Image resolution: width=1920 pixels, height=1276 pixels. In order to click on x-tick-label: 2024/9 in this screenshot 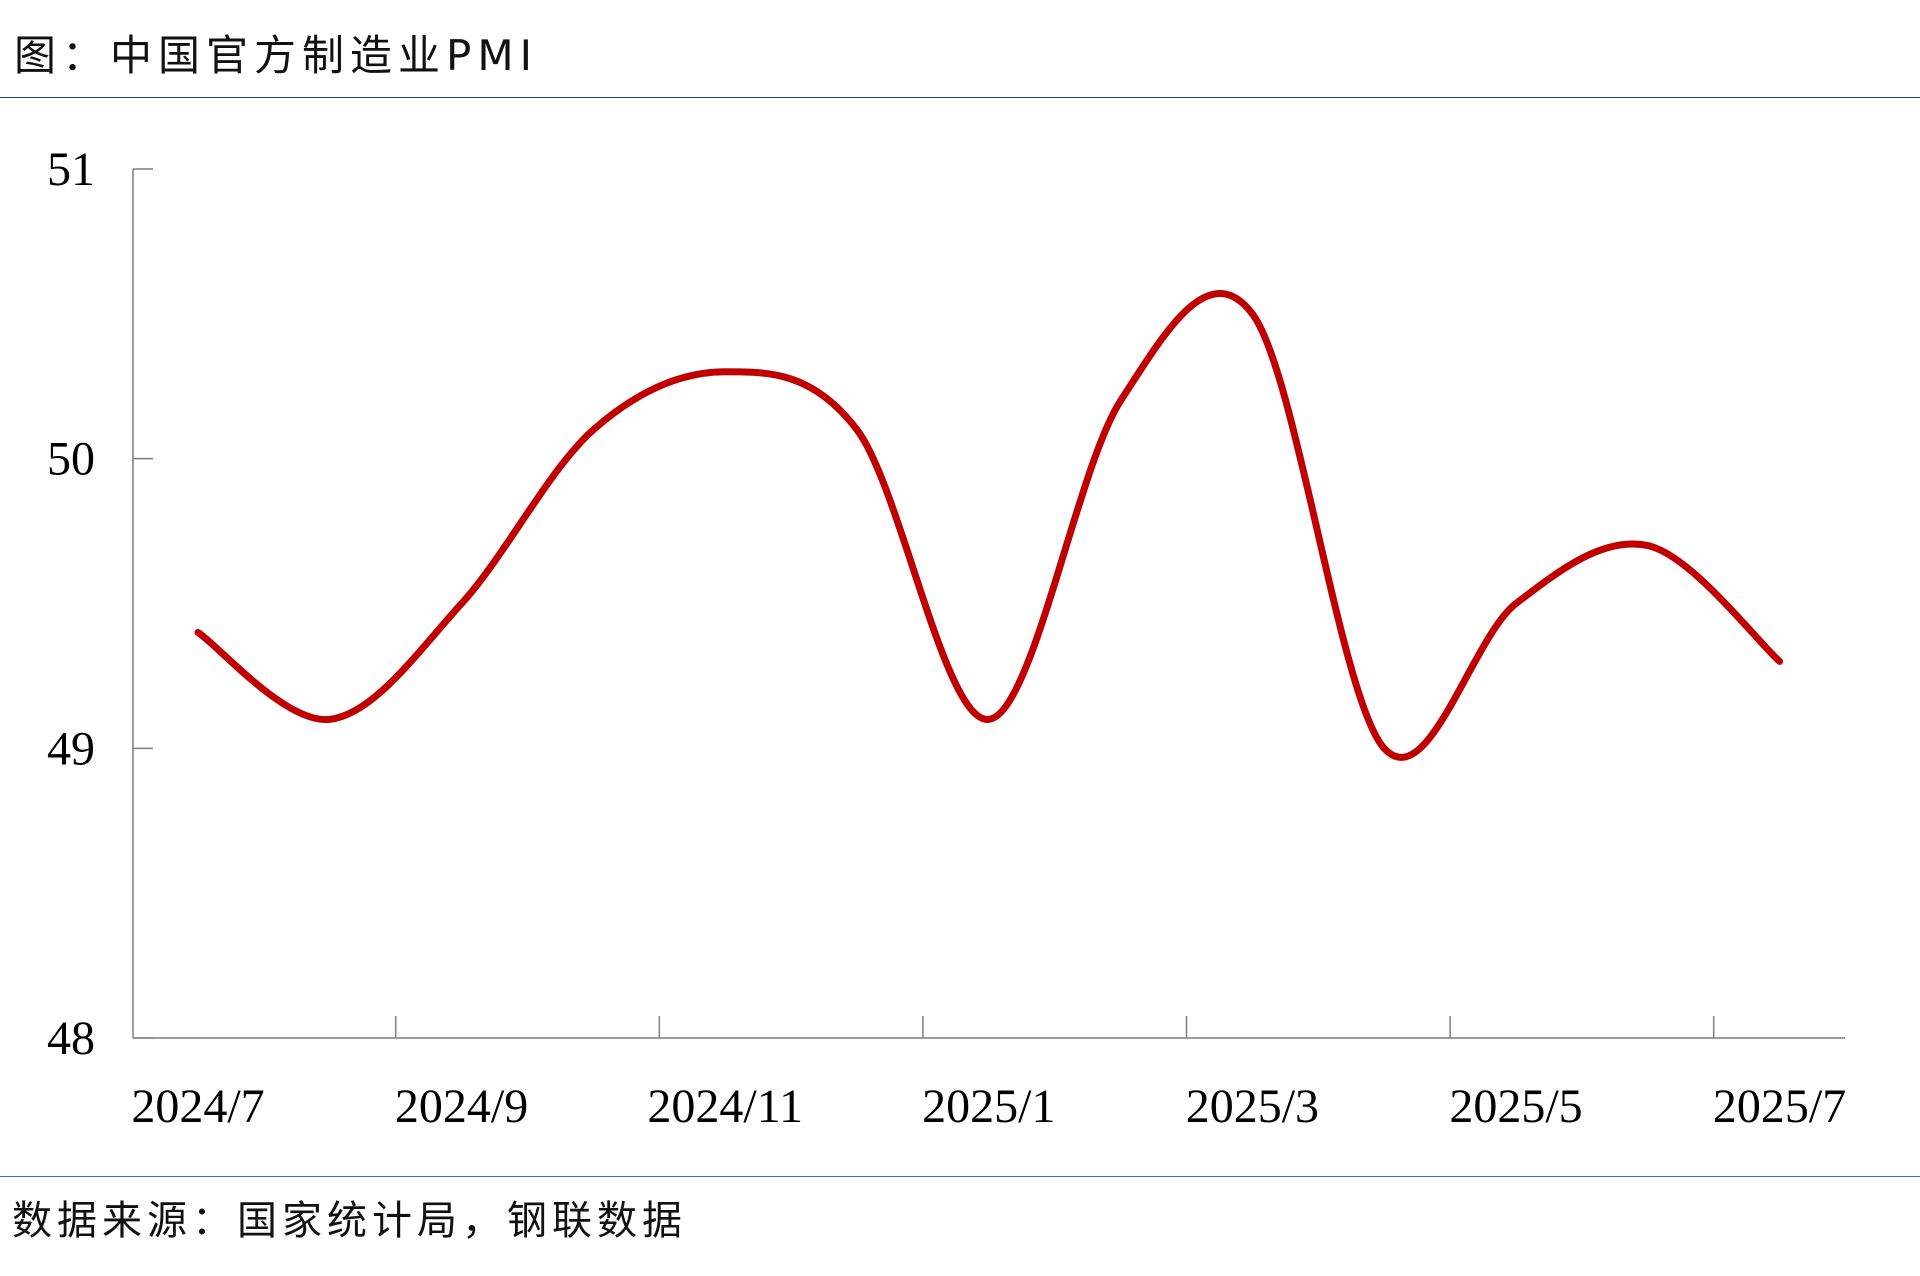, I will do `click(461, 1106)`.